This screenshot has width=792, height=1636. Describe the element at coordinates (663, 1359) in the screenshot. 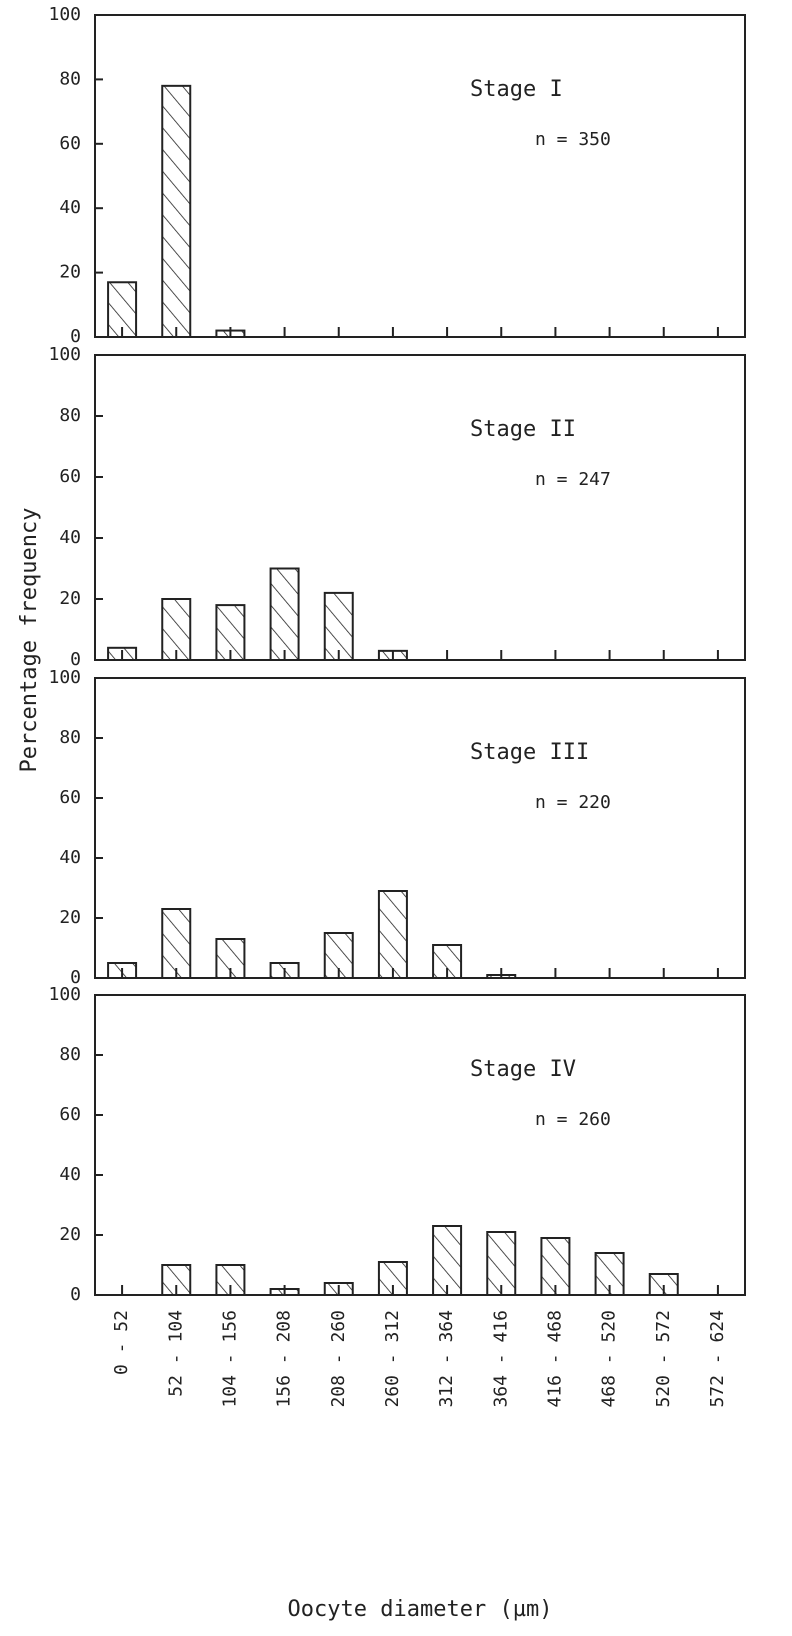

I see `x-tick-label: 520 - 572` at that location.